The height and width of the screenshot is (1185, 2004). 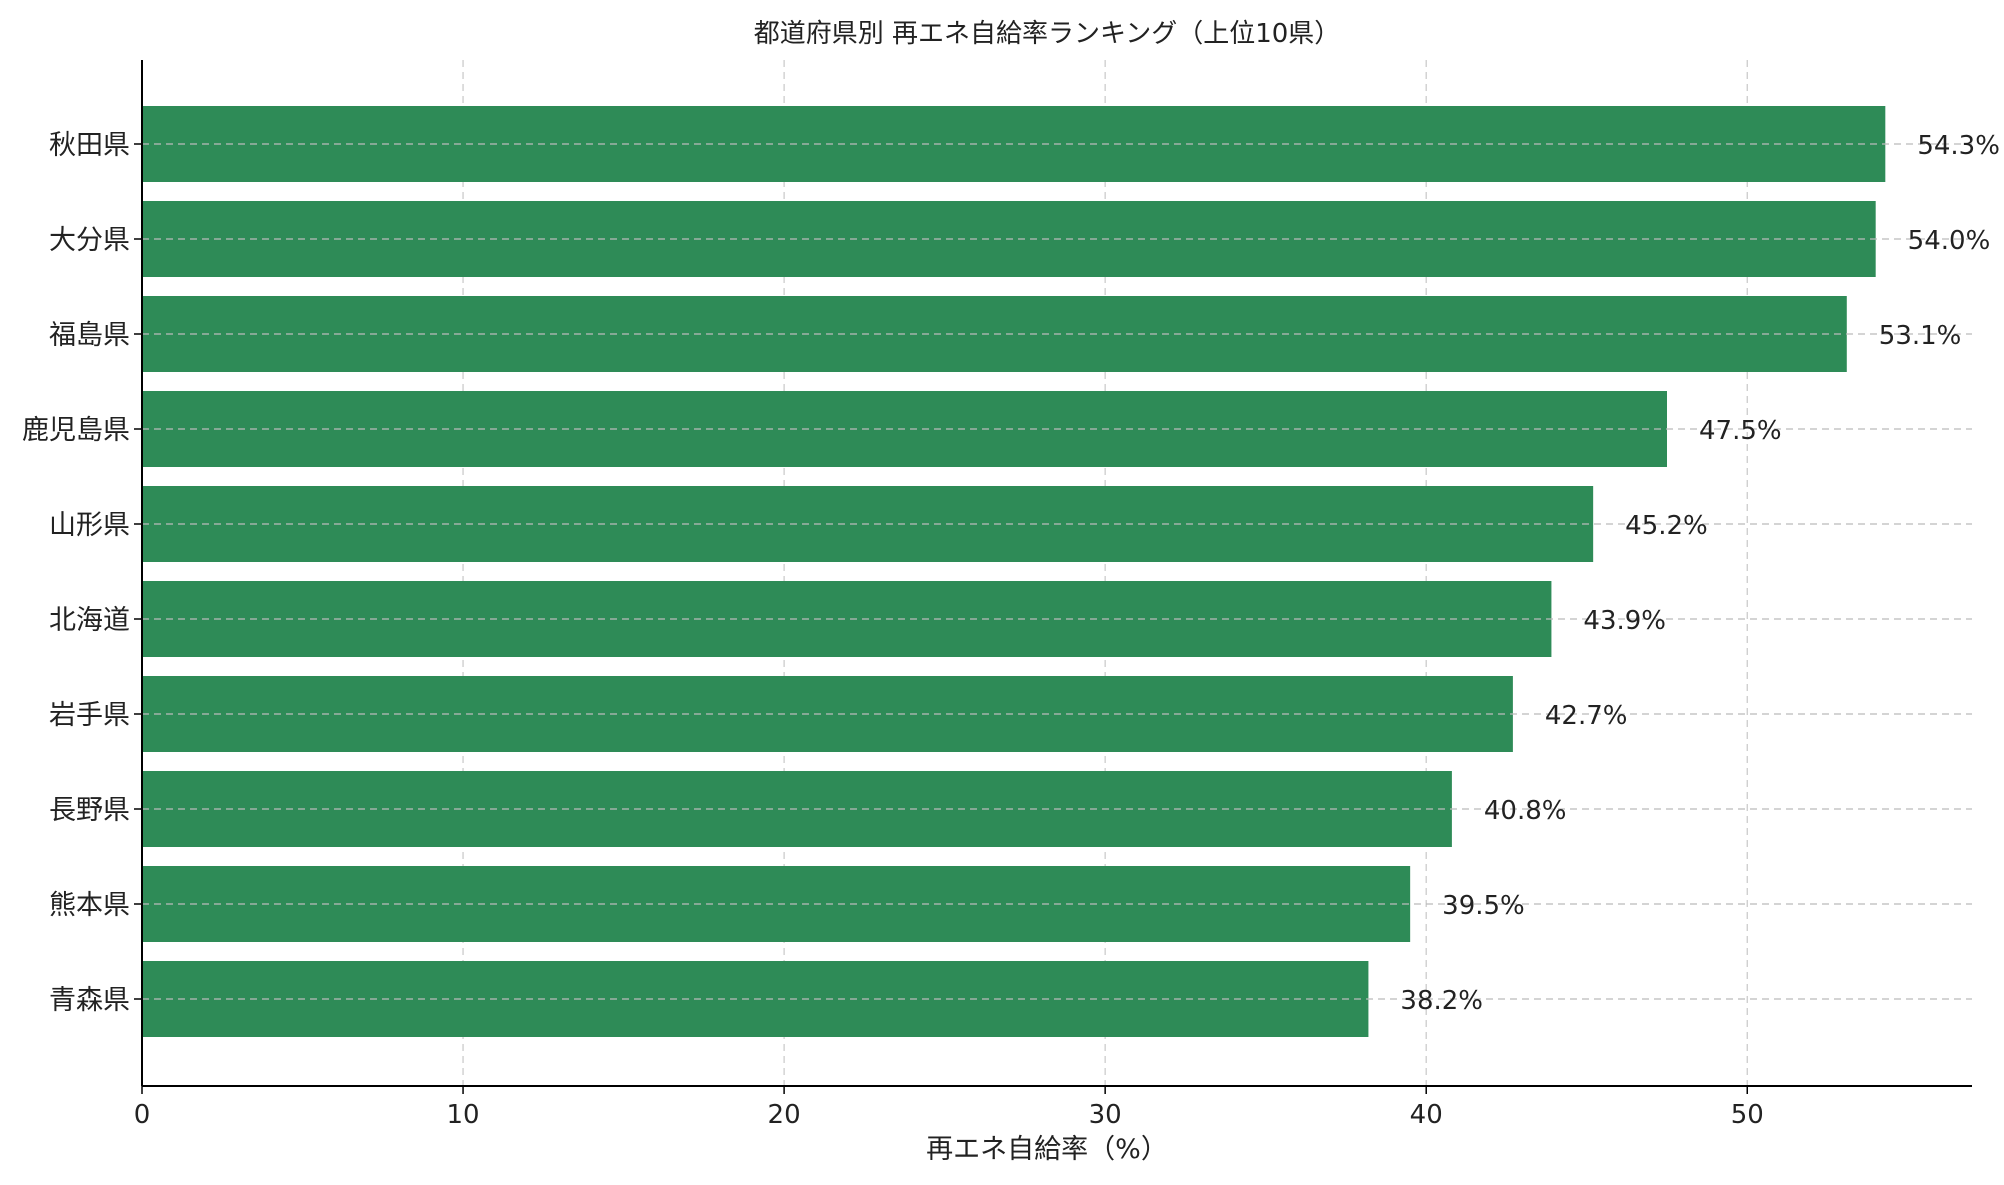 I want to click on value-label-6: 42.7%, so click(x=1586, y=716).